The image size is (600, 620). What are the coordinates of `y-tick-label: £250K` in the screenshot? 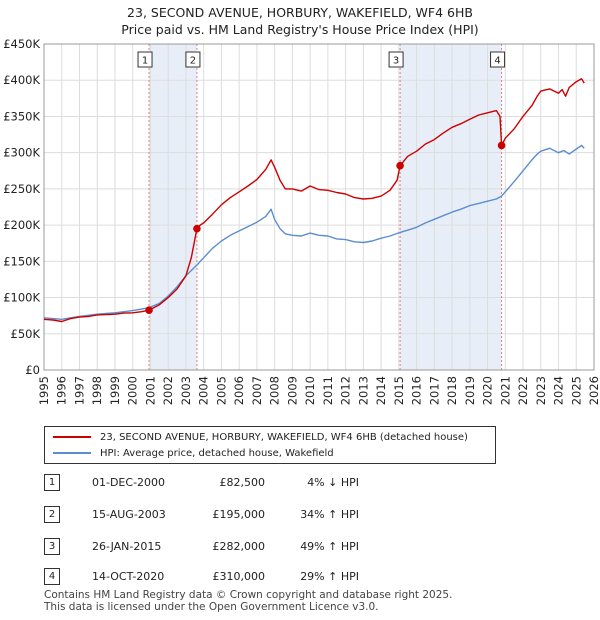 It's located at (21, 189).